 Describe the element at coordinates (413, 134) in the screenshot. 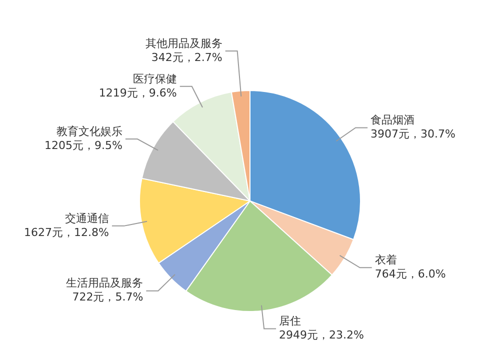

I see `data-label: 3907元，30.7%` at that location.